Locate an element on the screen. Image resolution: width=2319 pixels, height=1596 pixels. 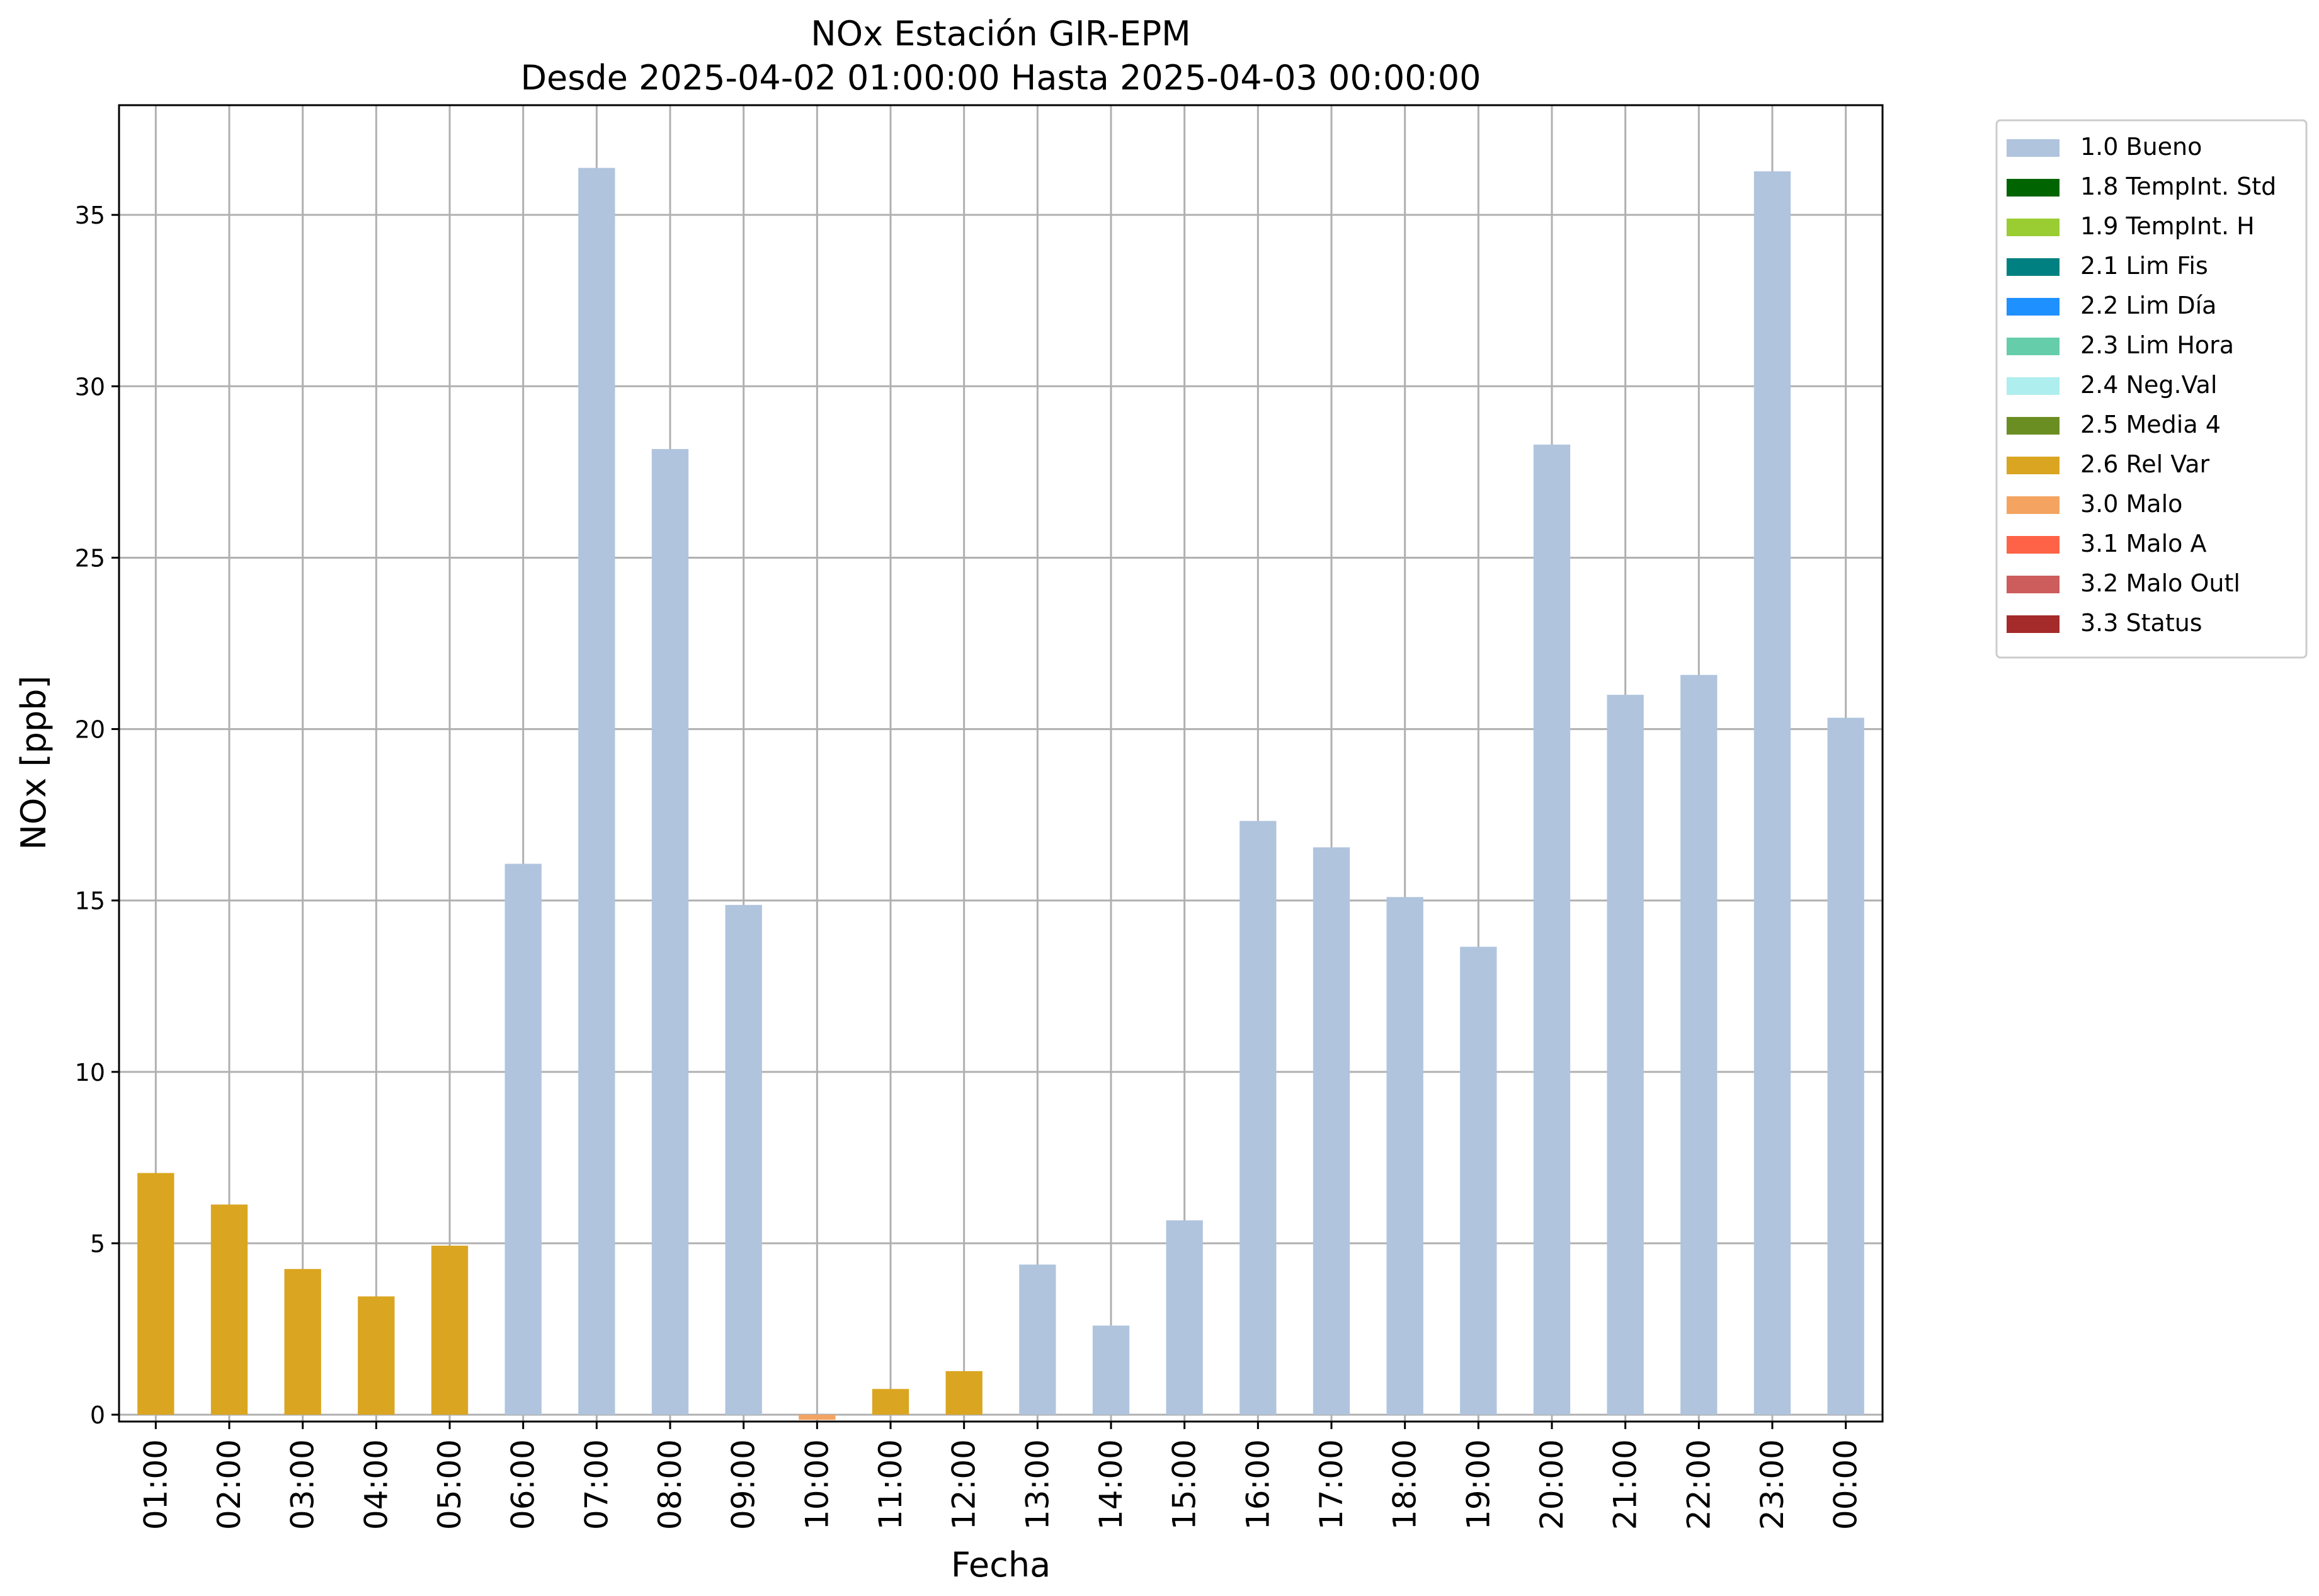
x-tick-label: 01:00 is located at coordinates (155, 1484).